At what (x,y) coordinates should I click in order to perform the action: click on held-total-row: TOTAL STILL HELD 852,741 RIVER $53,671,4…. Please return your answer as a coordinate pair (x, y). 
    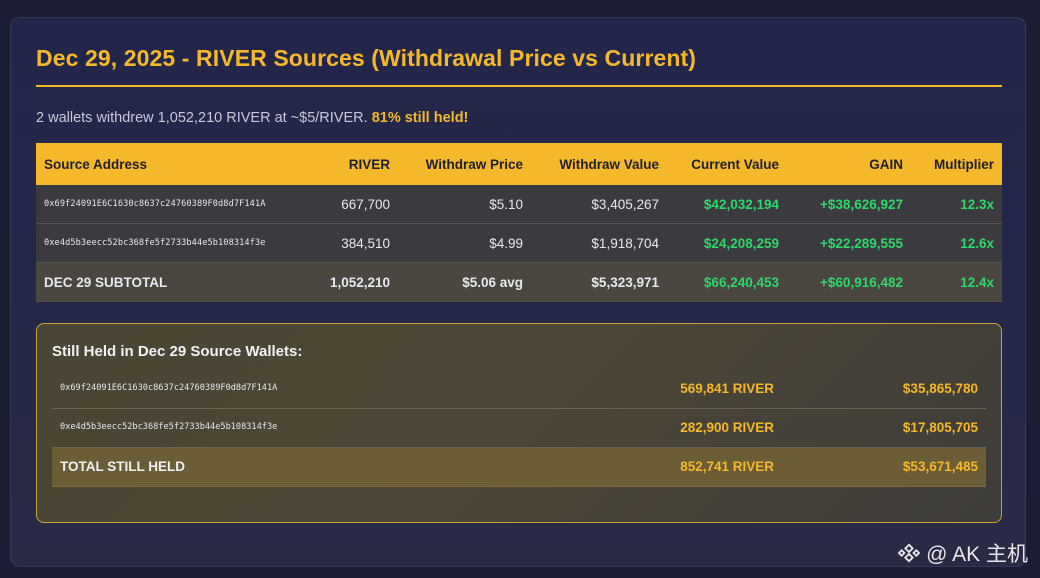
    Looking at the image, I should click on (519, 467).